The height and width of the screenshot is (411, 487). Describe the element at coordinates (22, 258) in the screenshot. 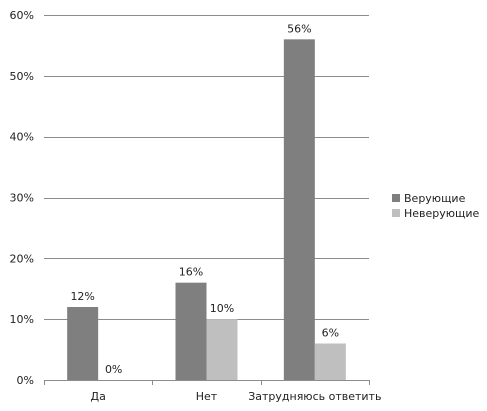

I see `y-tick-label: 20%` at that location.